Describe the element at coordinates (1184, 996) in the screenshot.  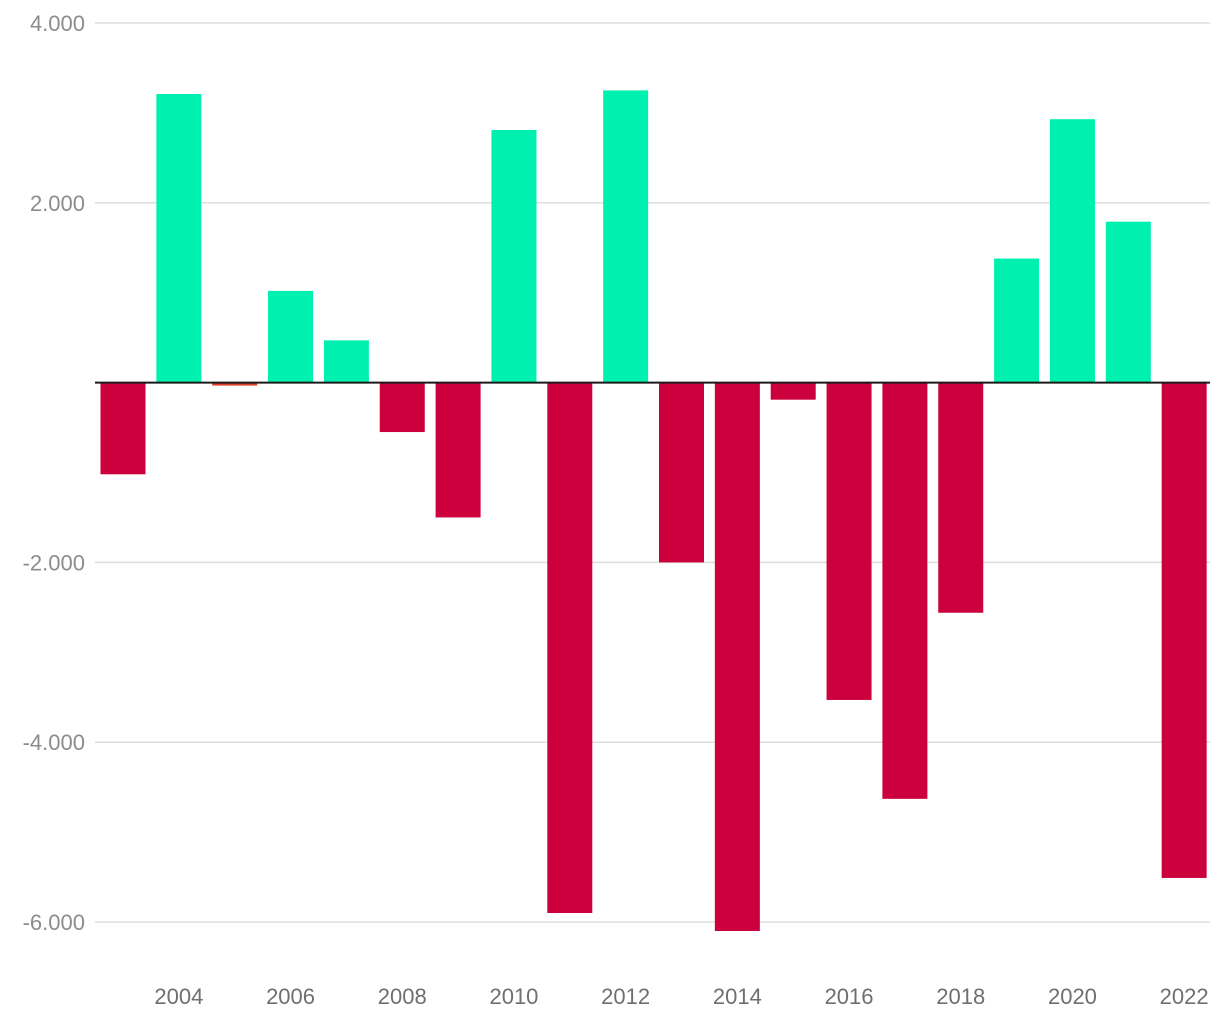
I see `x-tick-label: 2022` at that location.